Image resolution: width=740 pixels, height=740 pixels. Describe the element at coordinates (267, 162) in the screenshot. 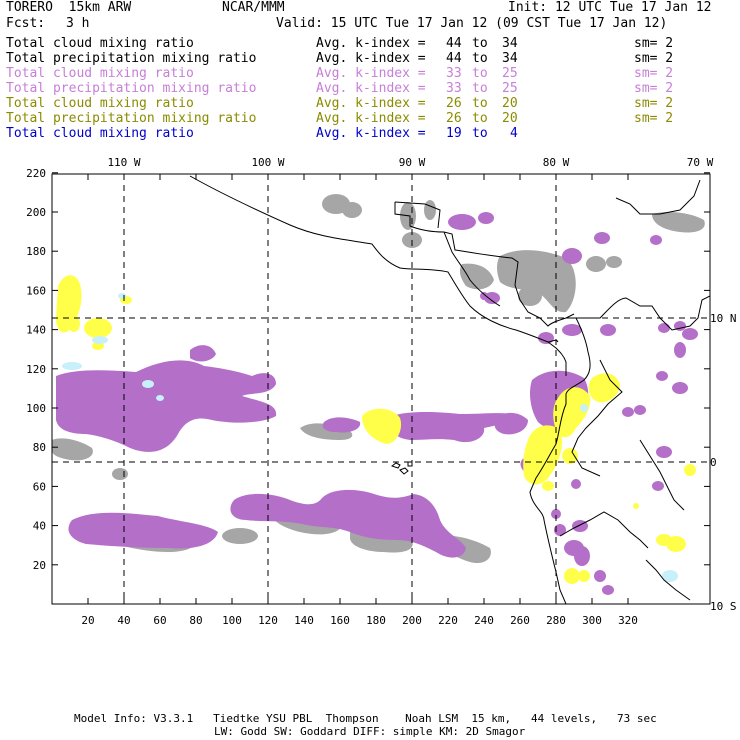

I see `longitude-label: 100 W` at that location.